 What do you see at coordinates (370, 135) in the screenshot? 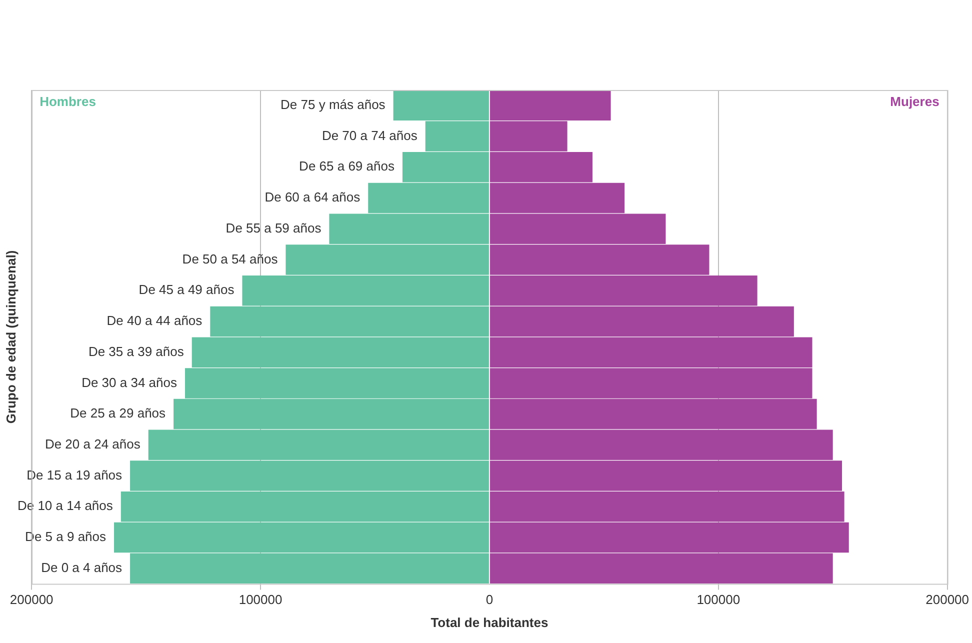
I see `y-tick-label: De 70 a 74 años` at bounding box center [370, 135].